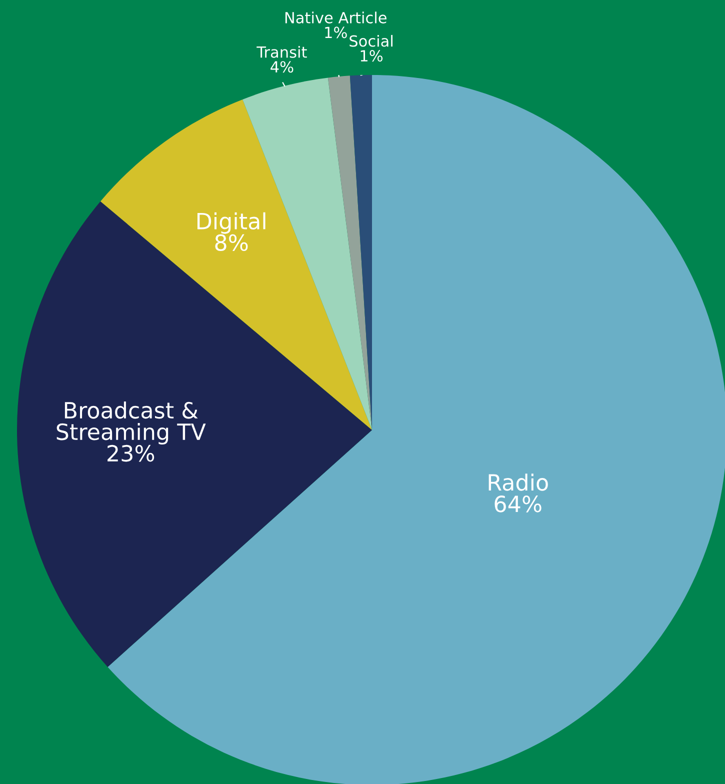  What do you see at coordinates (231, 243) in the screenshot?
I see `data-label: 8%` at bounding box center [231, 243].